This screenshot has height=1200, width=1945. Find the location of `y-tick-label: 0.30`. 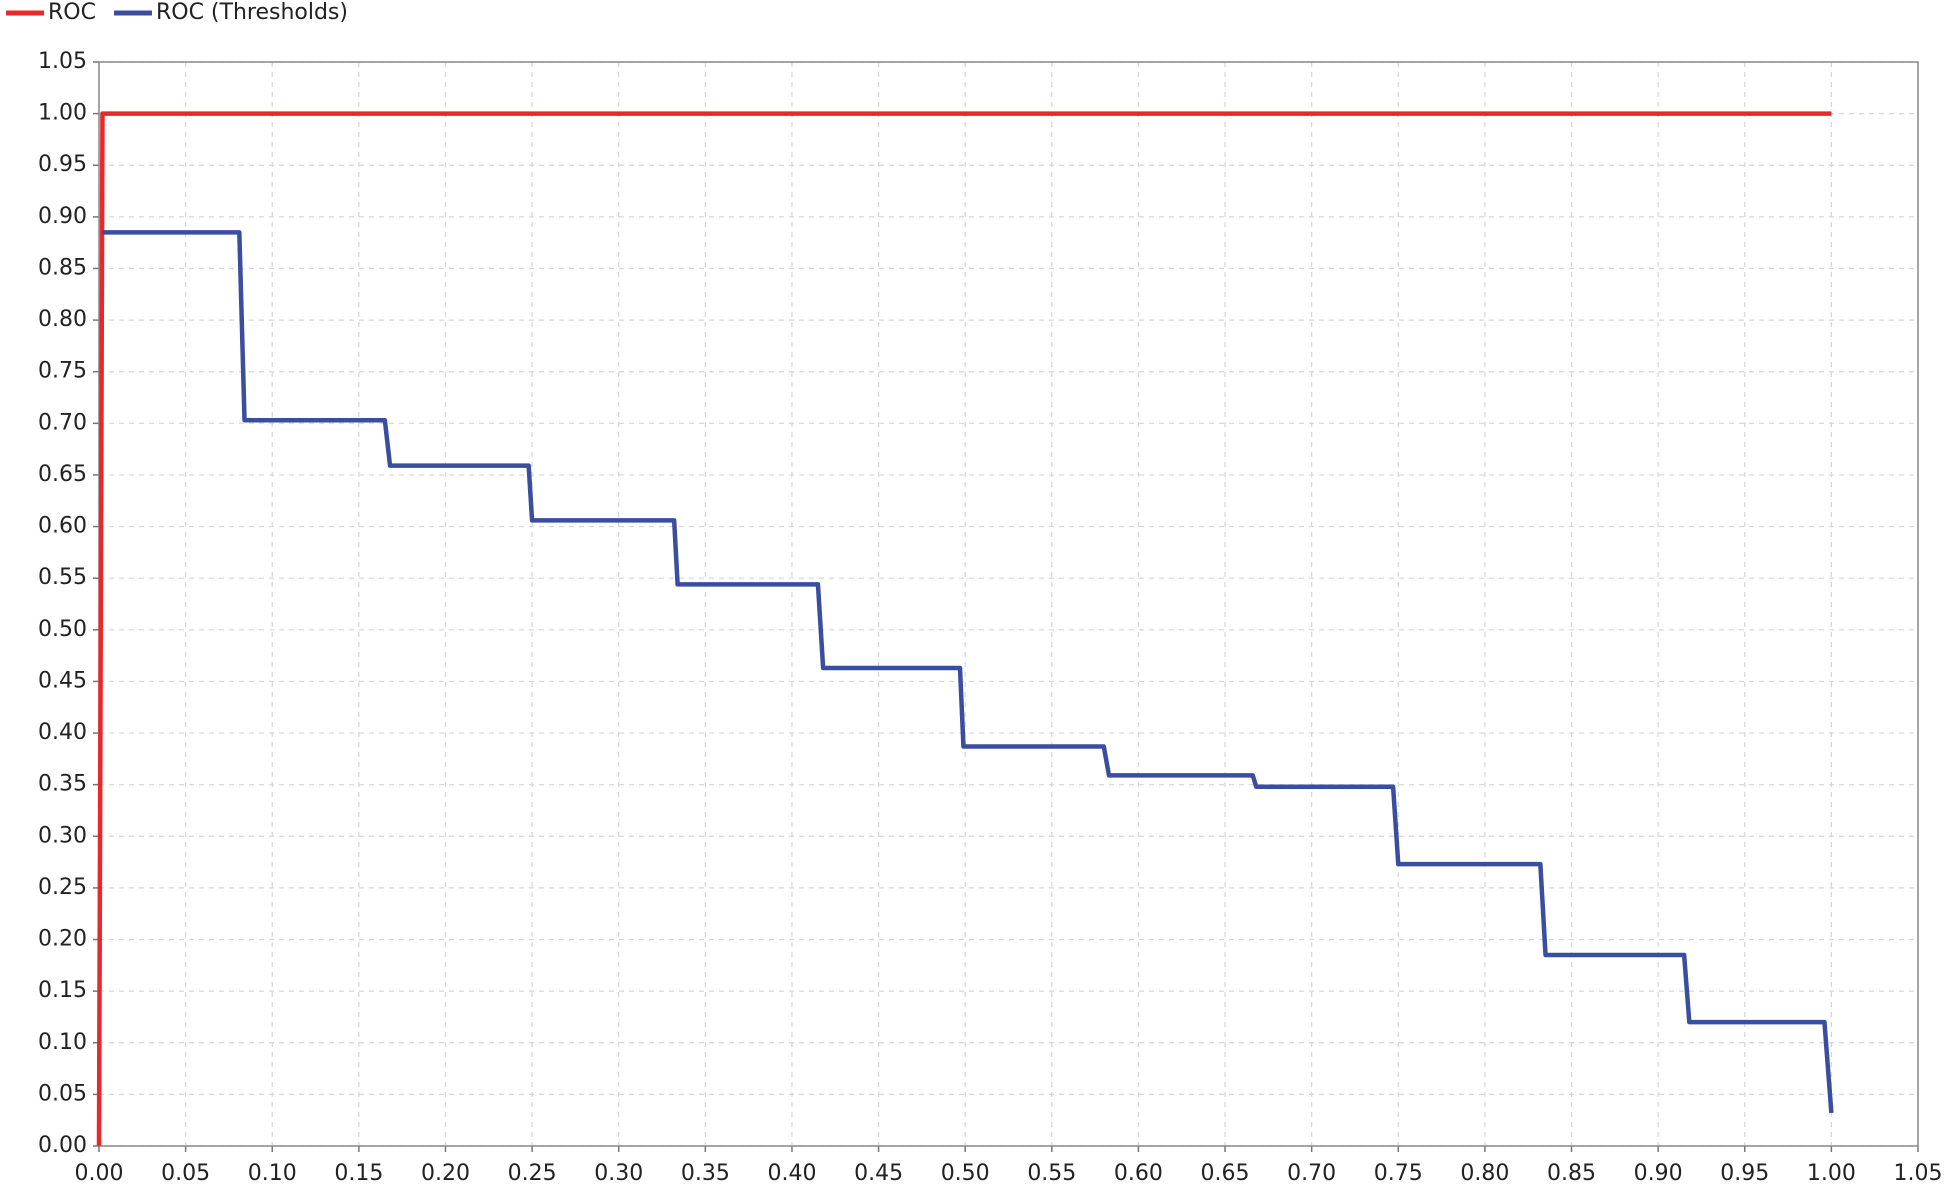

y-tick-label: 0.30 is located at coordinates (62, 835).